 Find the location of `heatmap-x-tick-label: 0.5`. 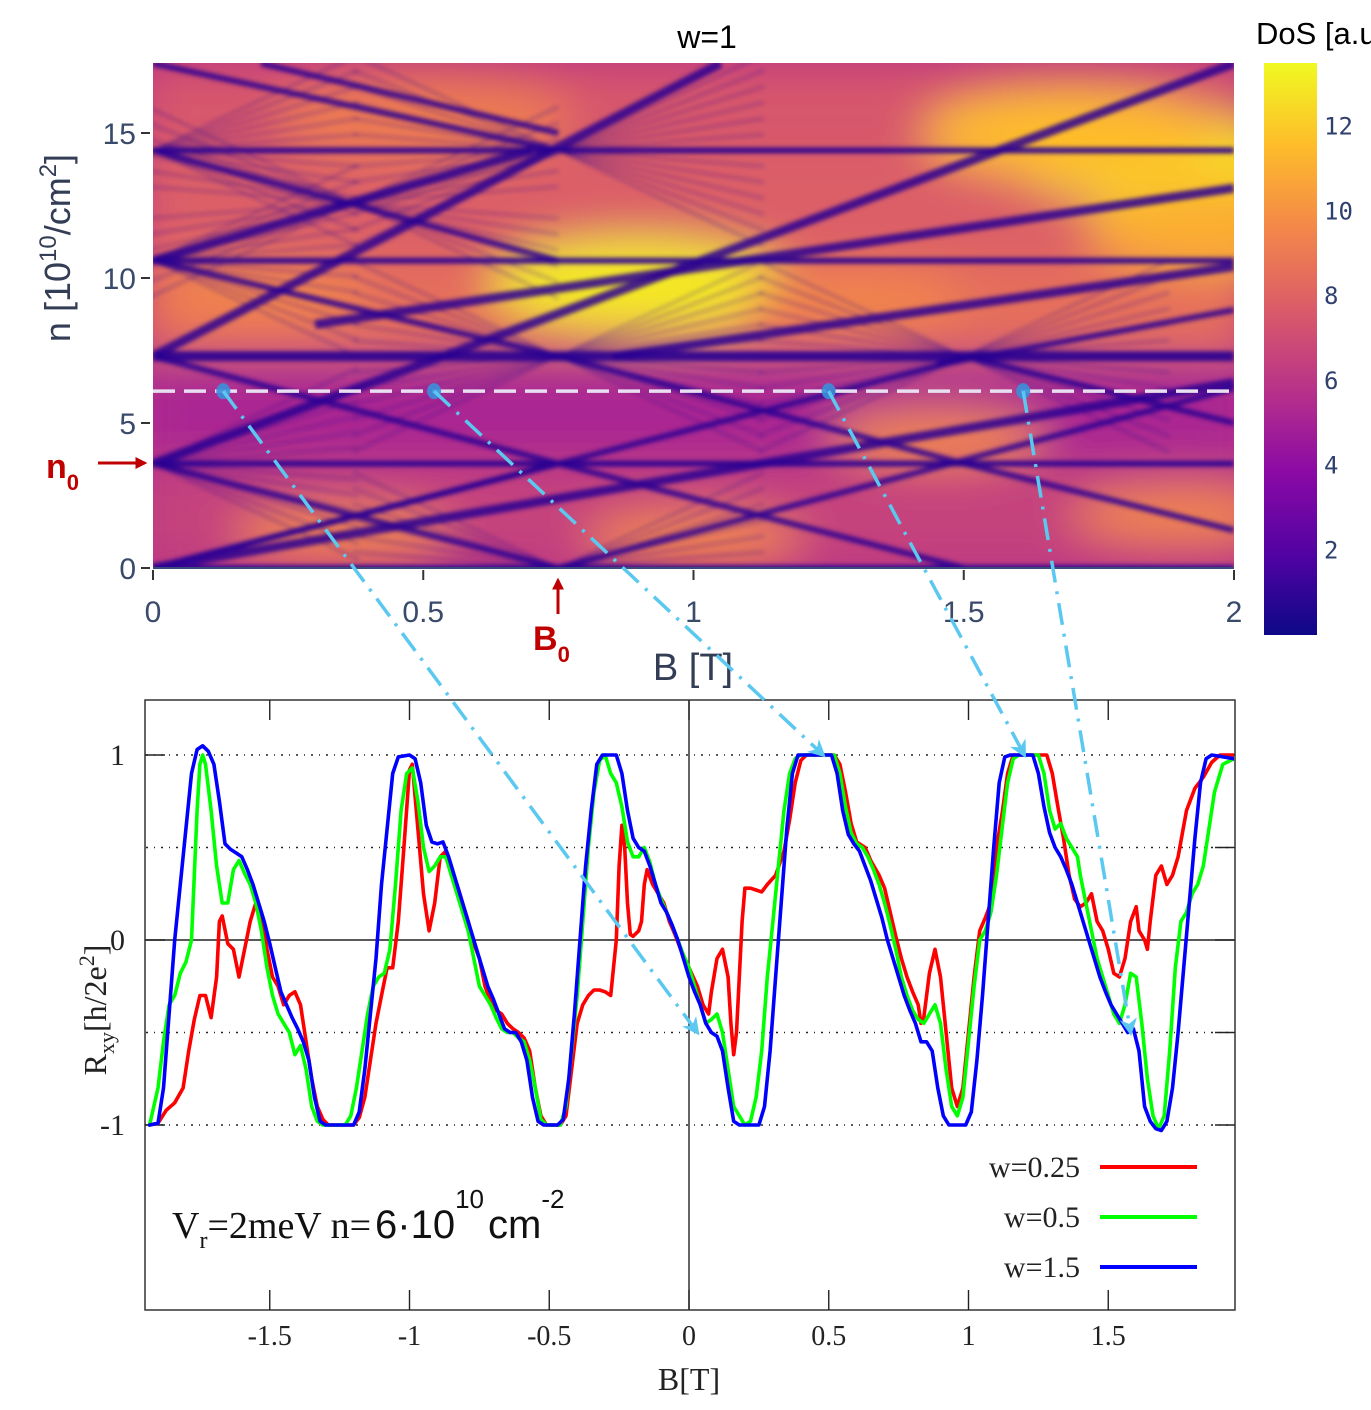

heatmap-x-tick-label: 0.5 is located at coordinates (423, 612).